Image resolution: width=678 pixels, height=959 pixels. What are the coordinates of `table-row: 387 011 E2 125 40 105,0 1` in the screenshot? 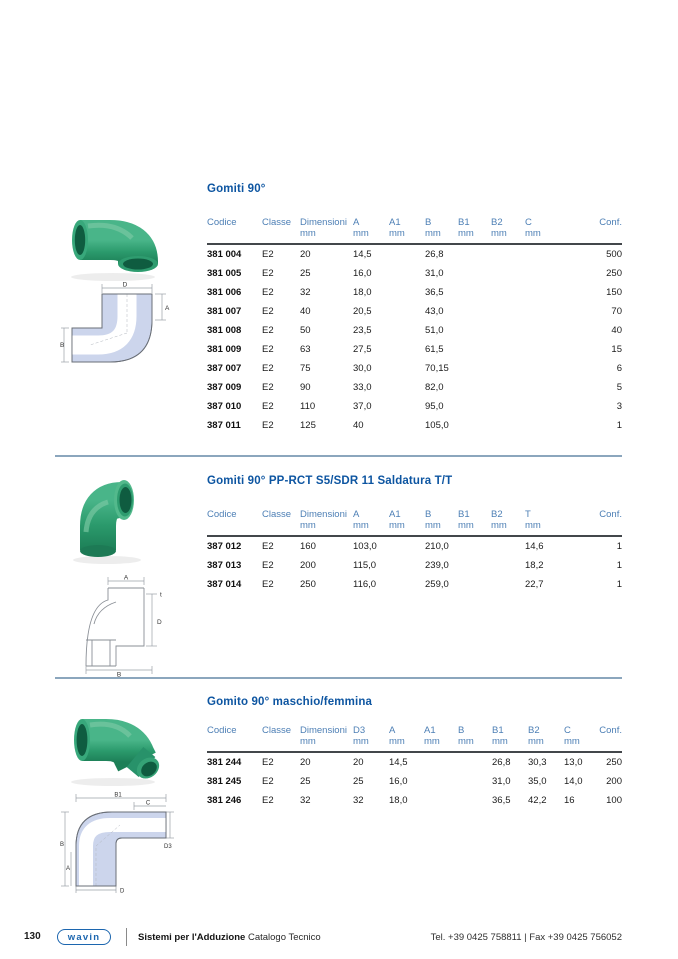 It's located at (414, 425).